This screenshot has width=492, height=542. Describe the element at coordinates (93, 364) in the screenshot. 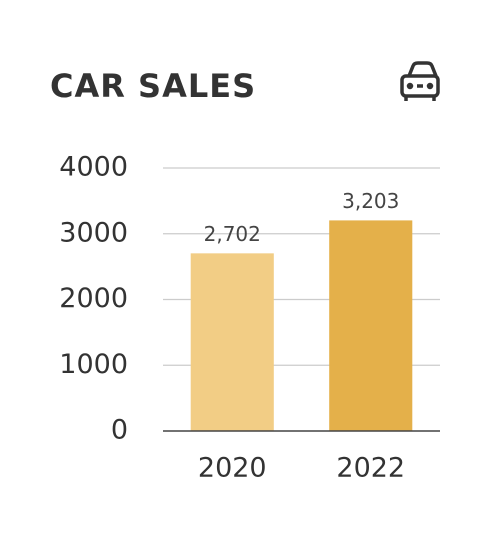

I see `y-tick-label: 1000` at that location.